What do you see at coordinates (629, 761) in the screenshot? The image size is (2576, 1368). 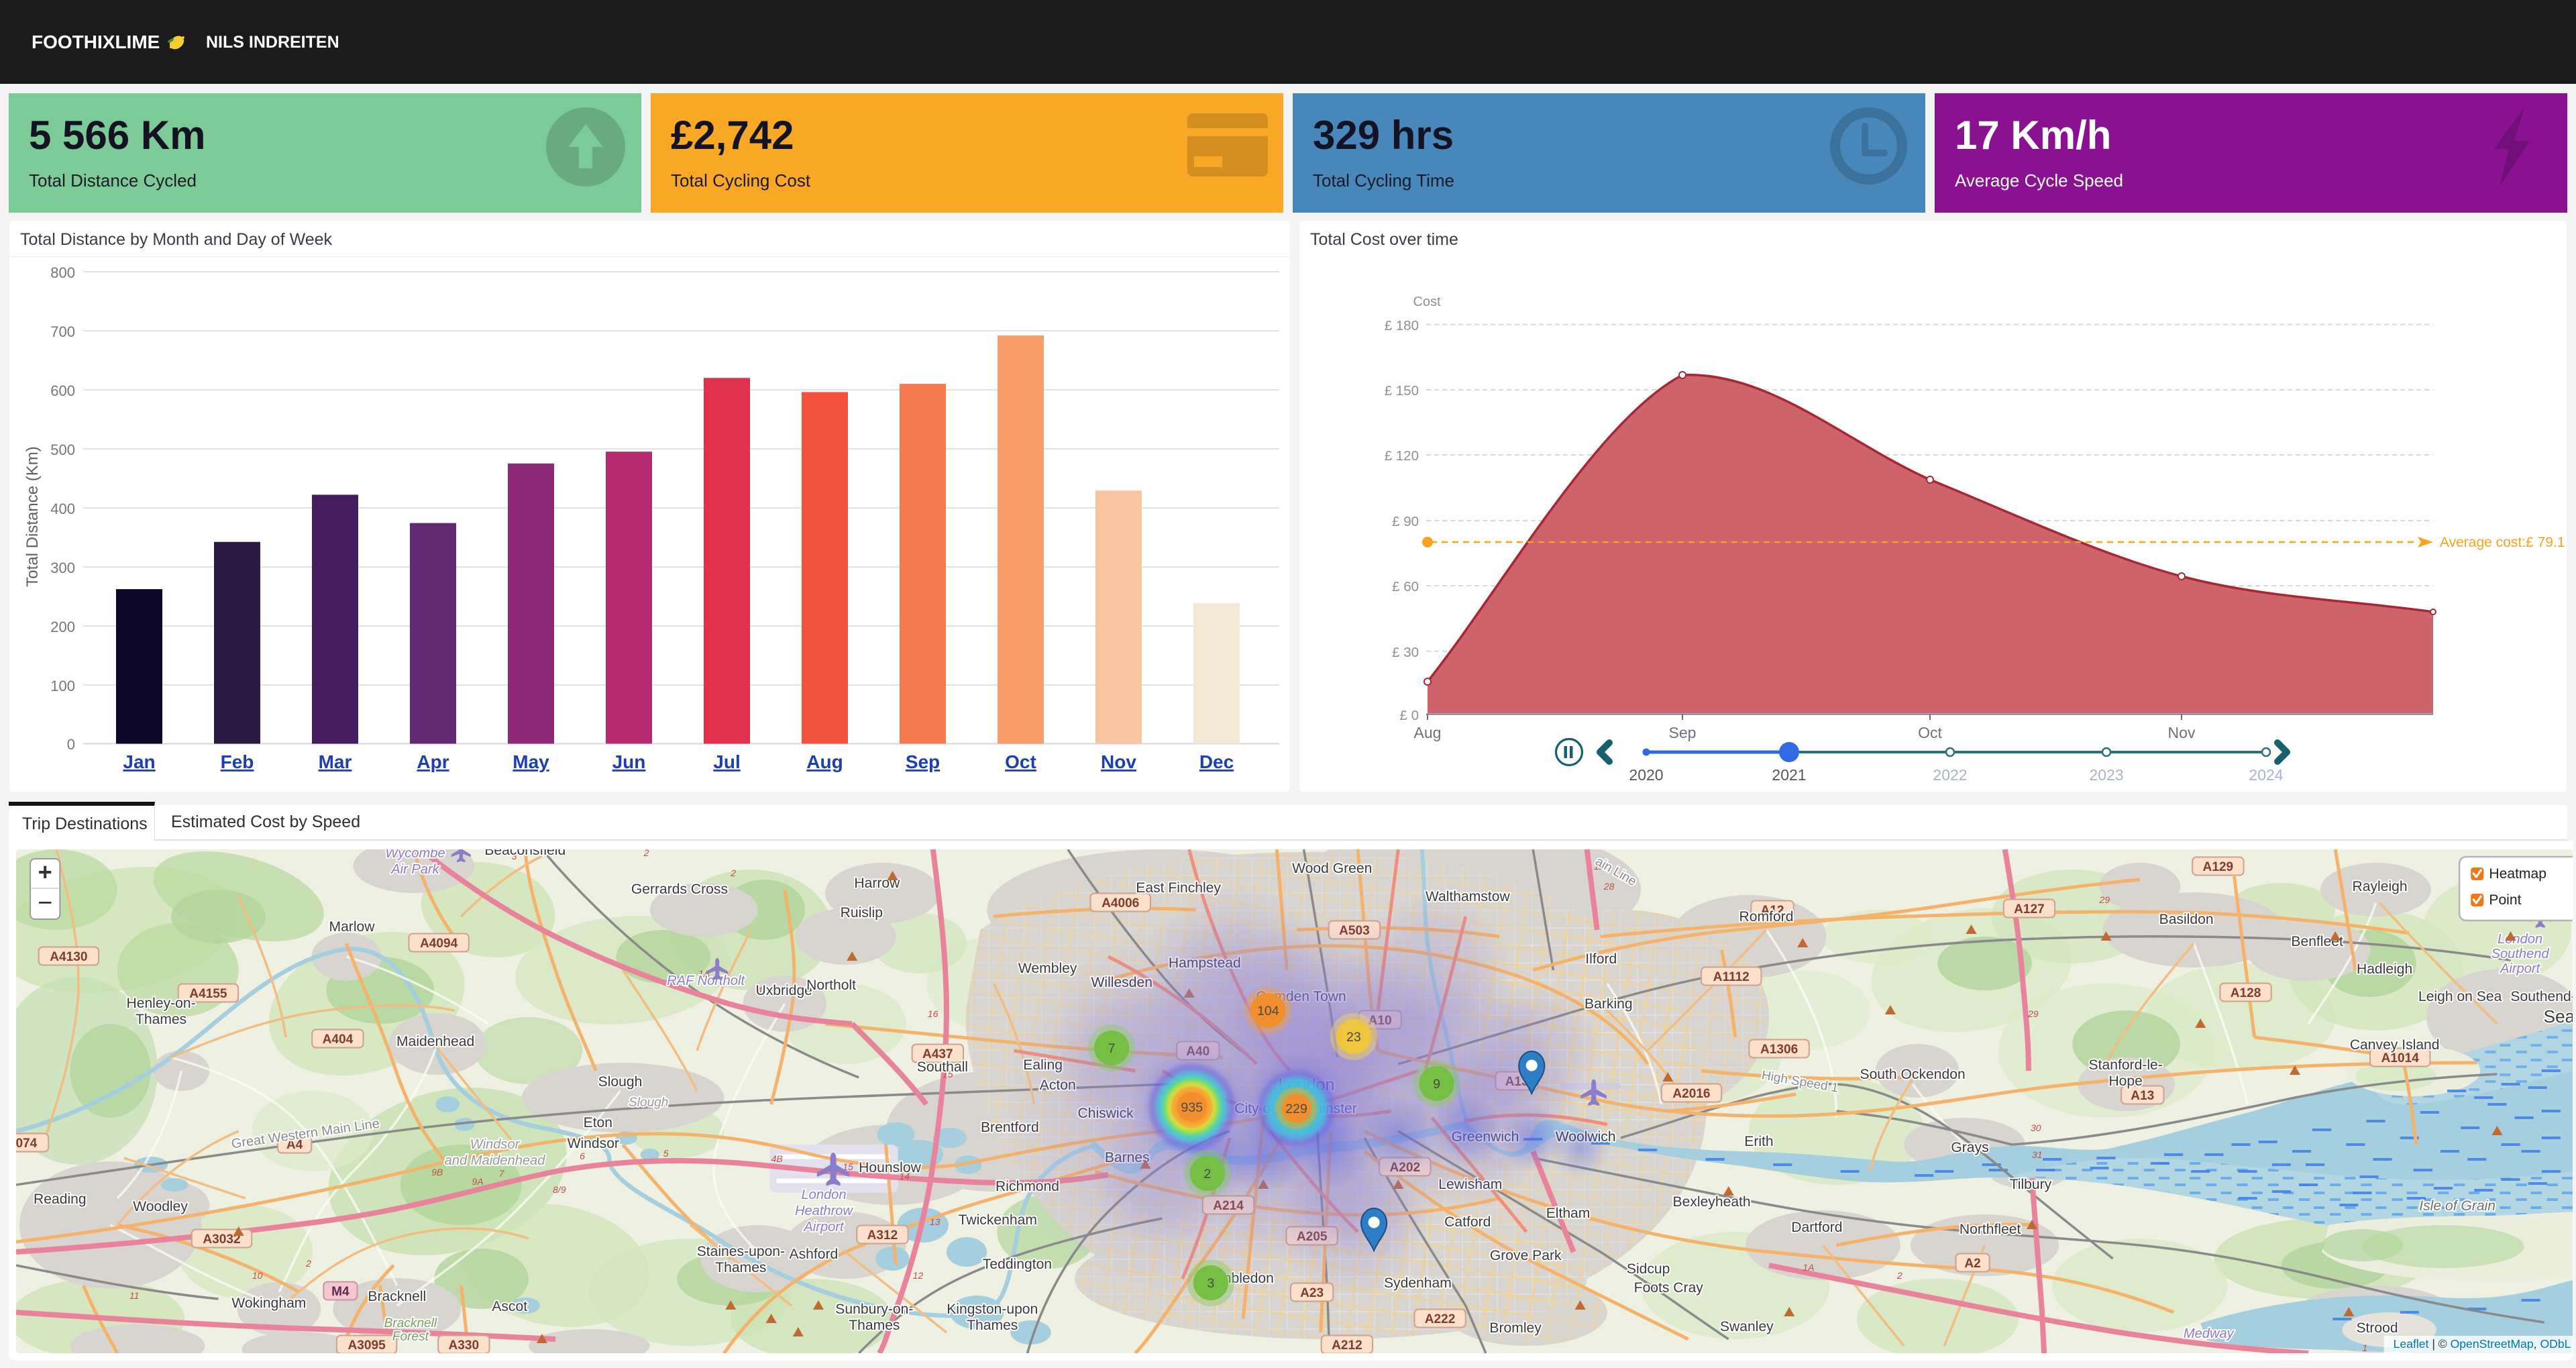 I see `svg-text: Jun` at bounding box center [629, 761].